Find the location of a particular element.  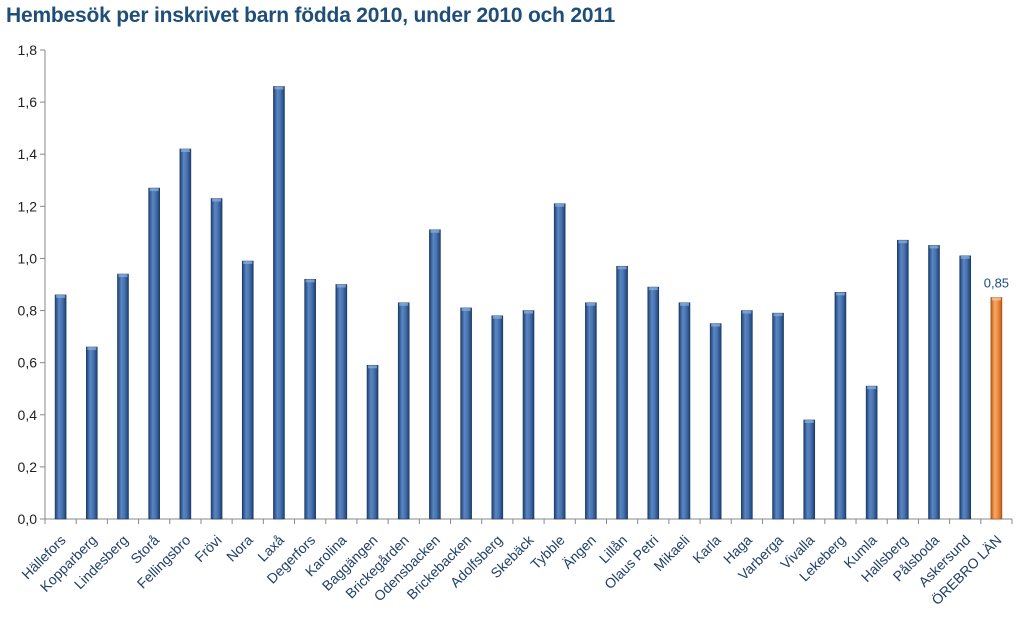

x-category-label: Ängen is located at coordinates (579, 552).